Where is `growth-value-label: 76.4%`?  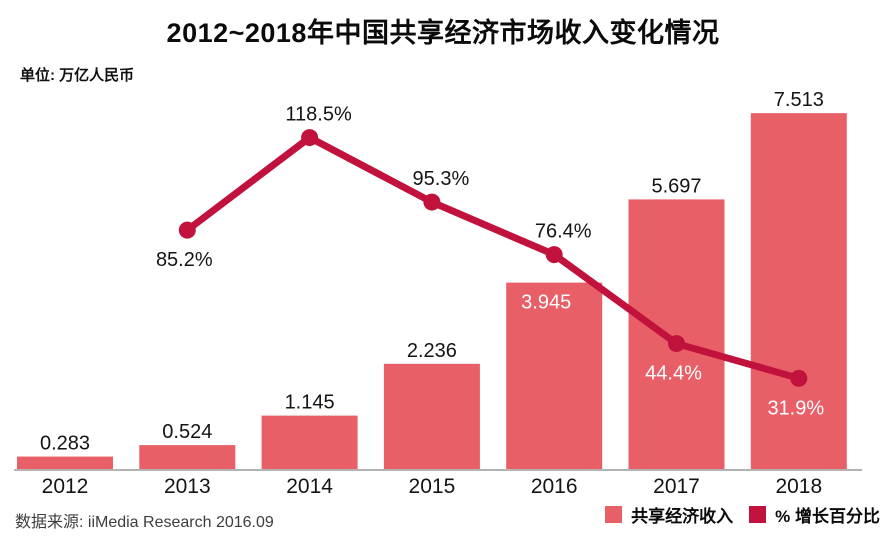 growth-value-label: 76.4% is located at coordinates (563, 232).